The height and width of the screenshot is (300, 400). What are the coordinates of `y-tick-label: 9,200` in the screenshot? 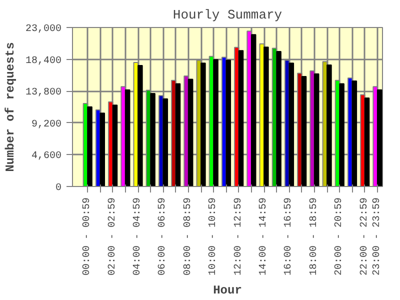 It's located at (46, 124).